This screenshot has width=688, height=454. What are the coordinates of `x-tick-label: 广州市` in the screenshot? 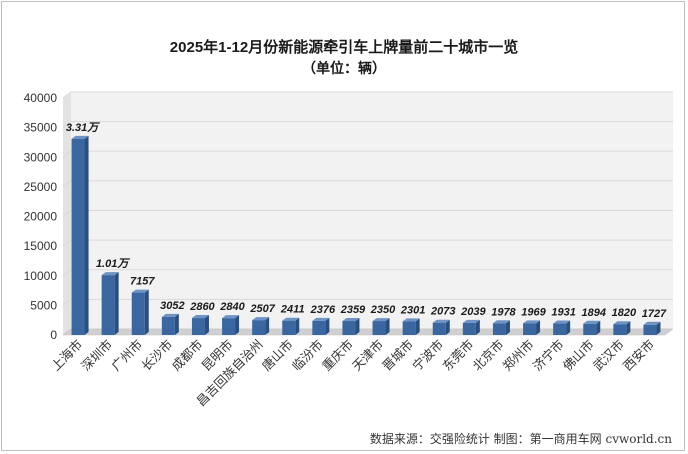 It's located at (126, 355).